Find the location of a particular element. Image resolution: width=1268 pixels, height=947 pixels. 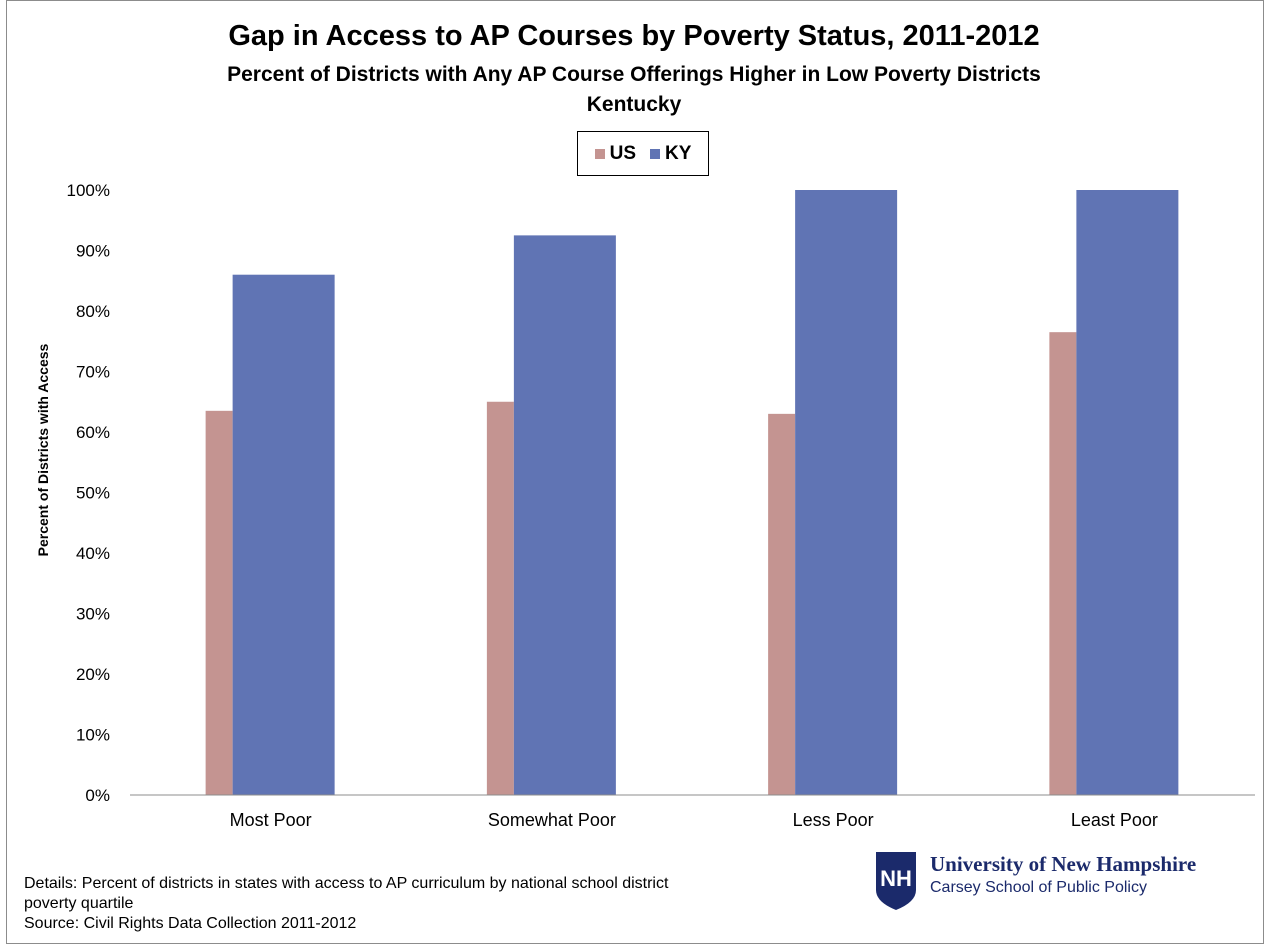

y-tick-label: 30% is located at coordinates (93, 614).